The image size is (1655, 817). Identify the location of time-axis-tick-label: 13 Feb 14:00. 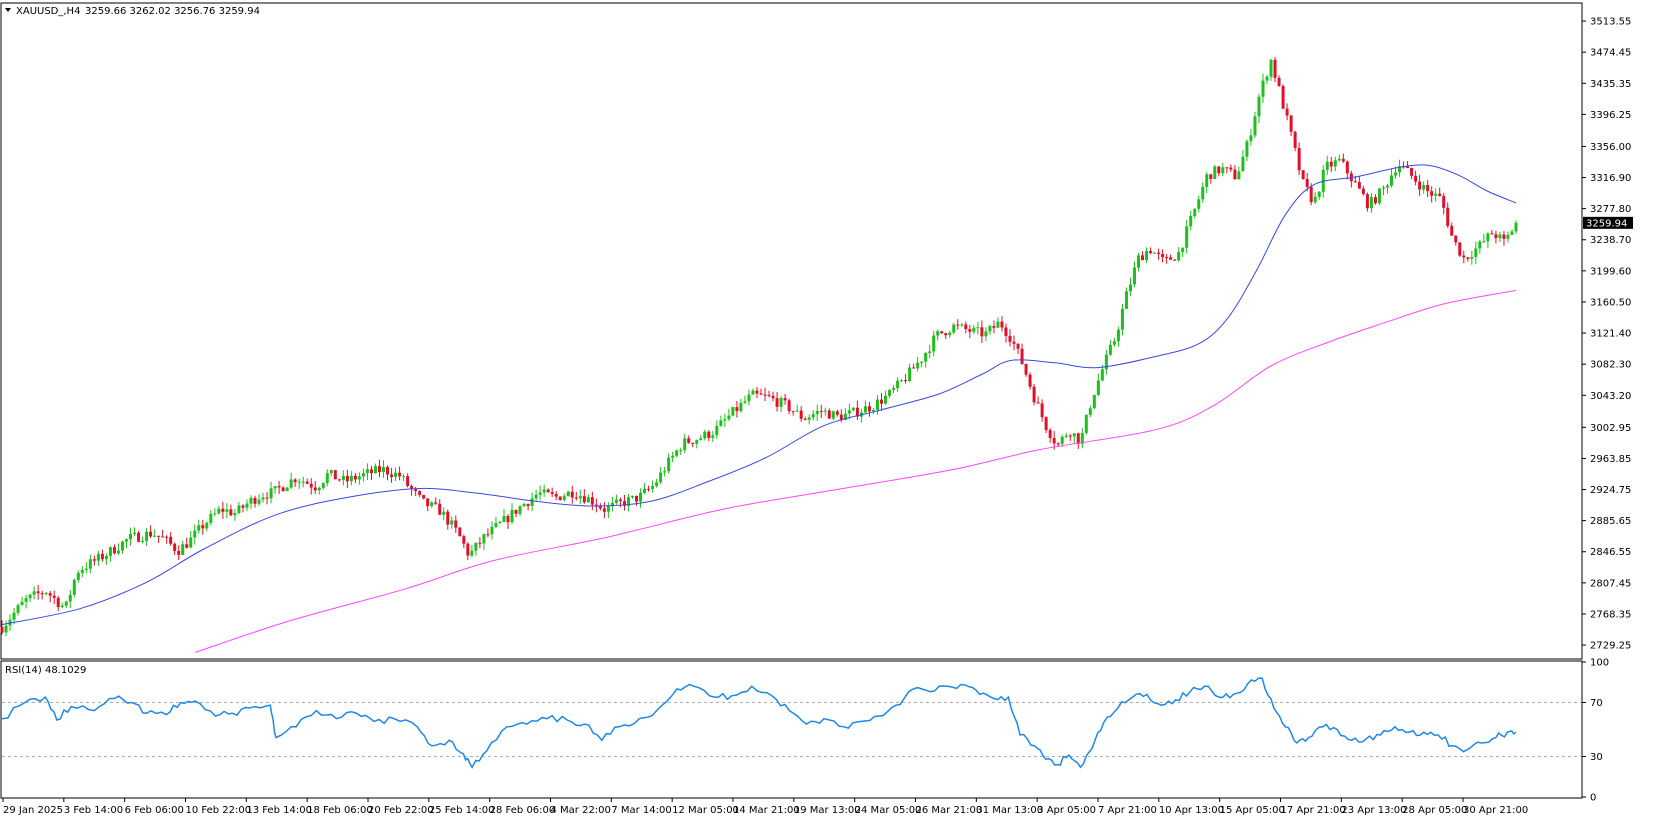
(279, 810).